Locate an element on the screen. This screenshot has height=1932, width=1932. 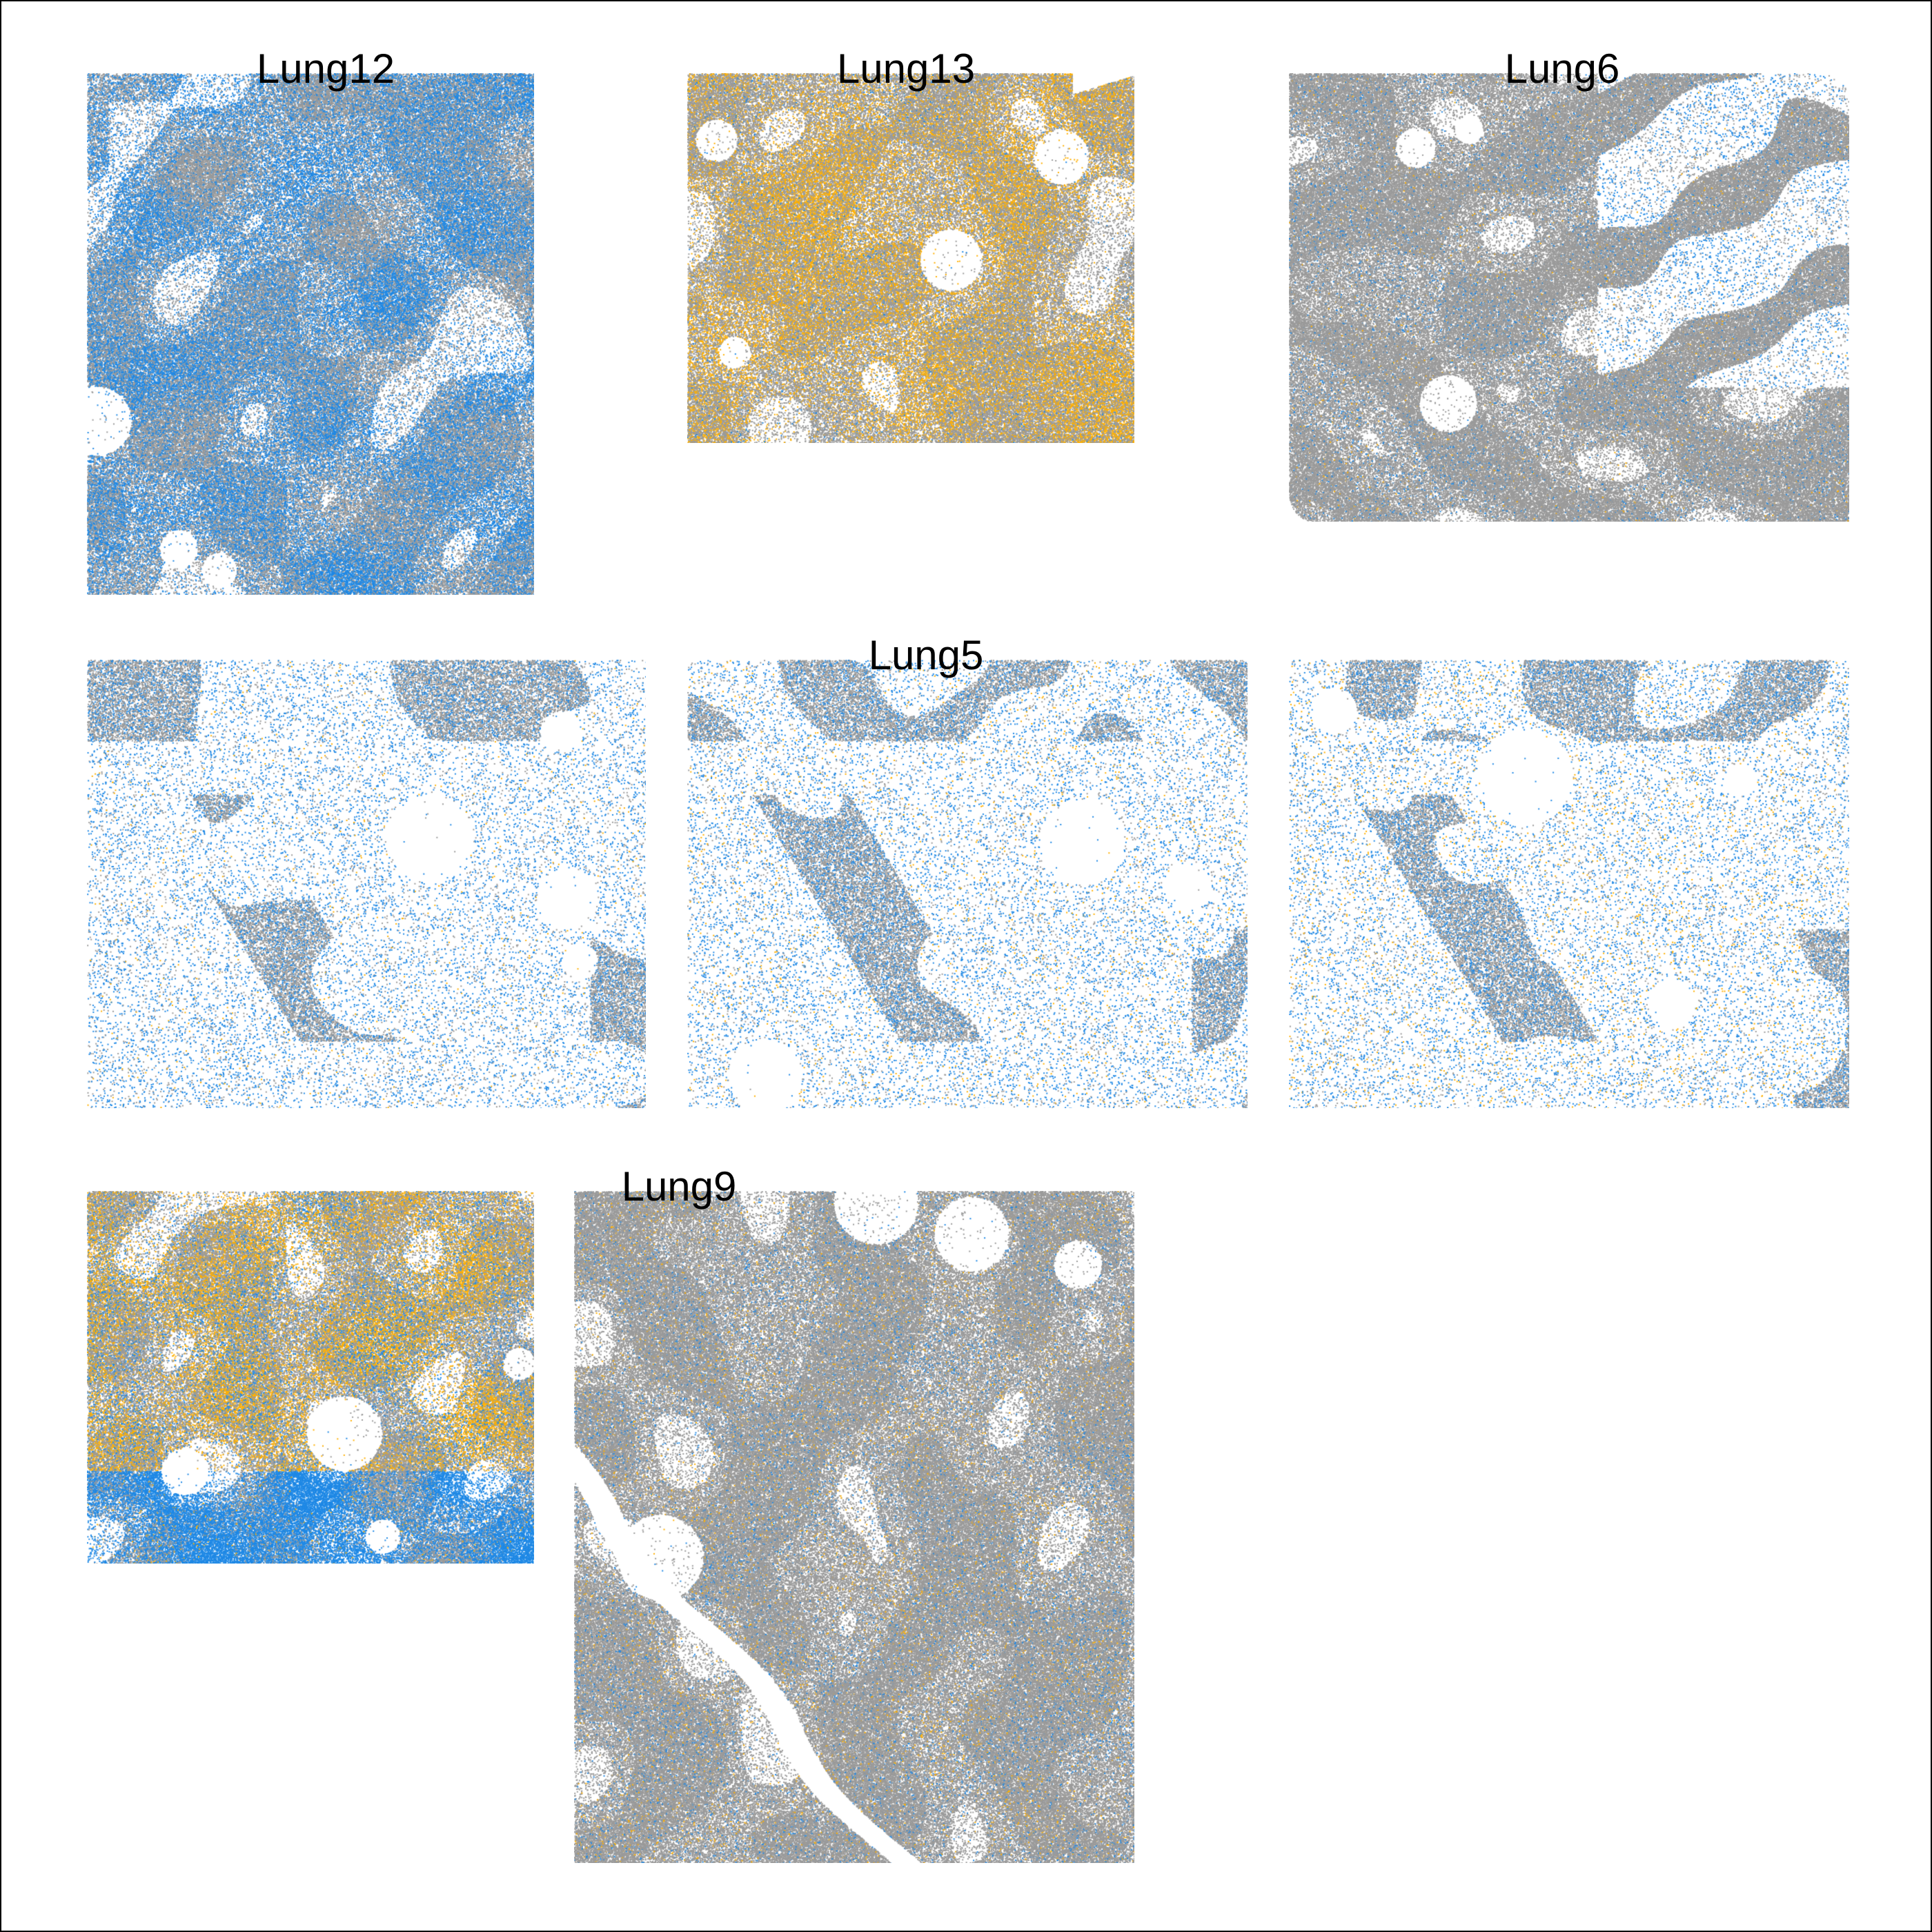
cell-scatter-lung13 is located at coordinates (910, 258).